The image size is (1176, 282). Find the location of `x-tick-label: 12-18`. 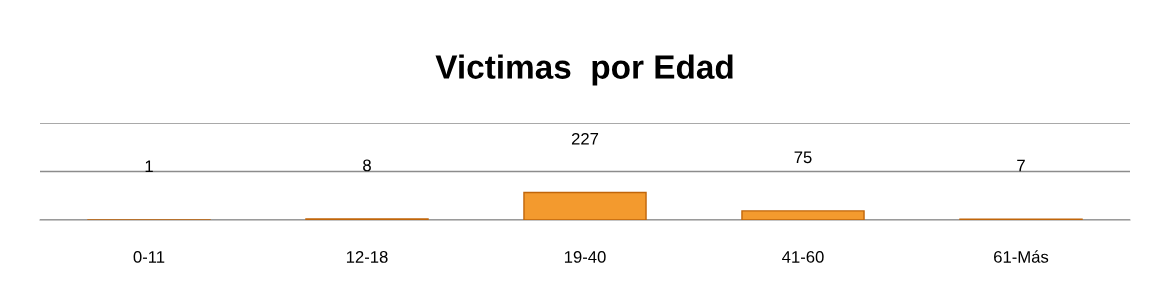

x-tick-label: 12-18 is located at coordinates (367, 257).